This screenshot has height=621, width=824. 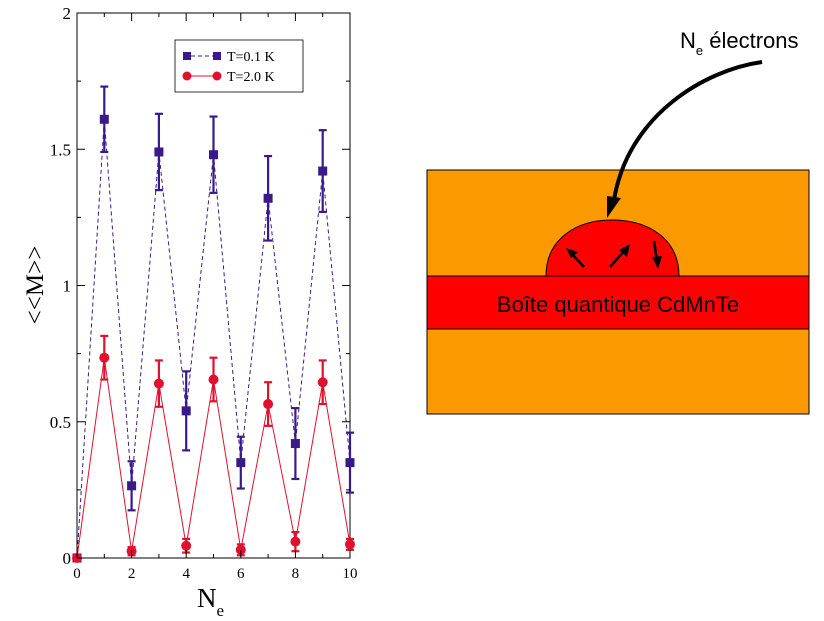 What do you see at coordinates (186, 574) in the screenshot?
I see `x-tick-label: 4` at bounding box center [186, 574].